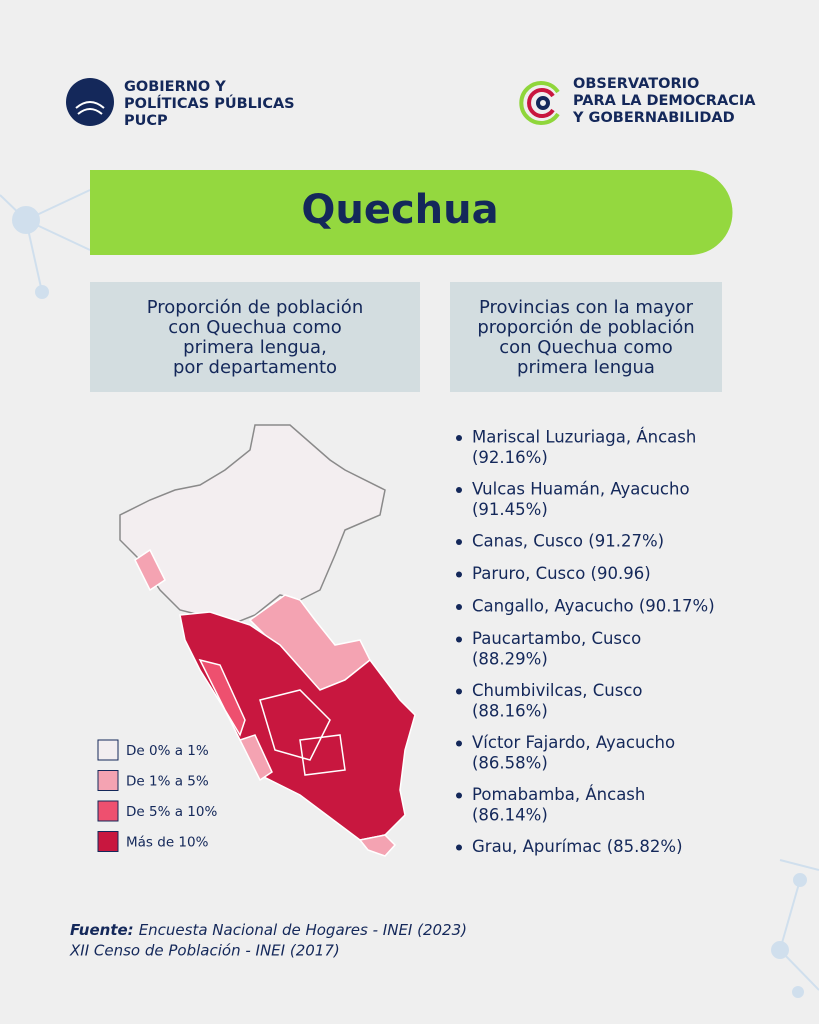 Image resolution: width=819 pixels, height=1024 pixels. I want to click on legend-label: De 5% a 10%, so click(171, 812).